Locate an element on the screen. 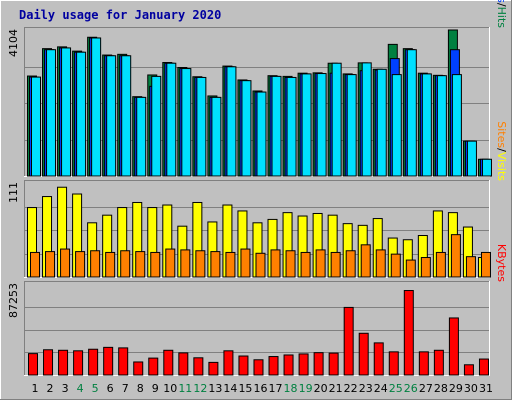 This screenshot has height=400, width=512. y-max-label: 4104 is located at coordinates (13, 43).